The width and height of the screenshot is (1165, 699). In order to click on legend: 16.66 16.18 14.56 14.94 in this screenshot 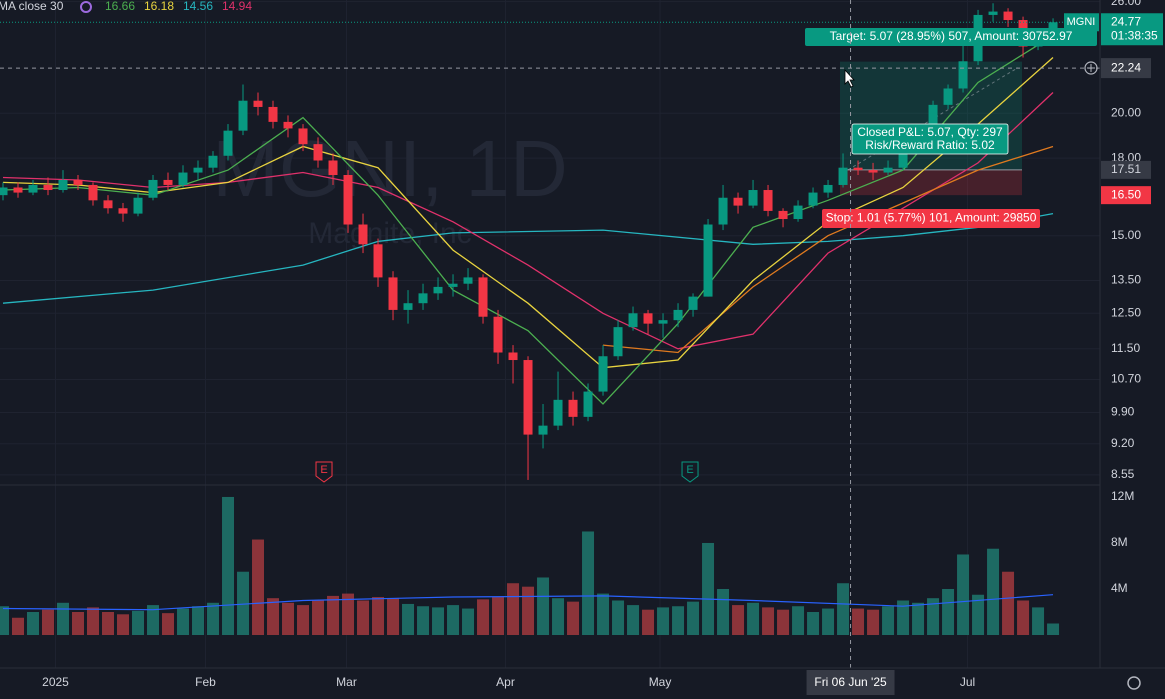, I will do `click(178, 6)`.